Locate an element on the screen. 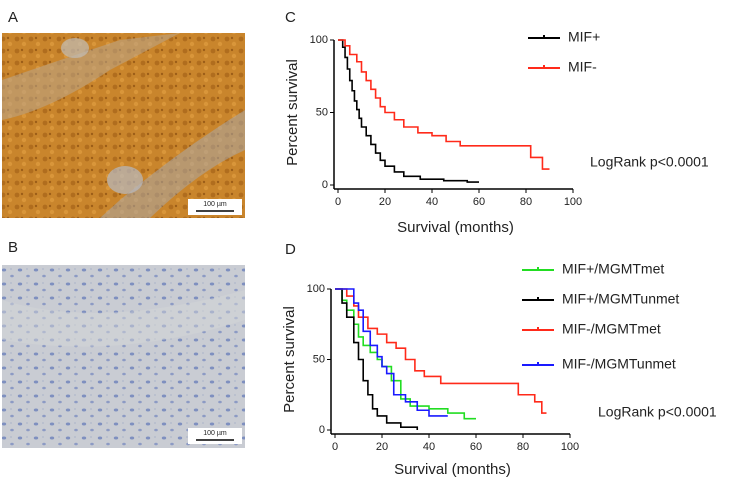 The width and height of the screenshot is (749, 486). legend-label: MIF+/MGMTunmet is located at coordinates (620, 299).